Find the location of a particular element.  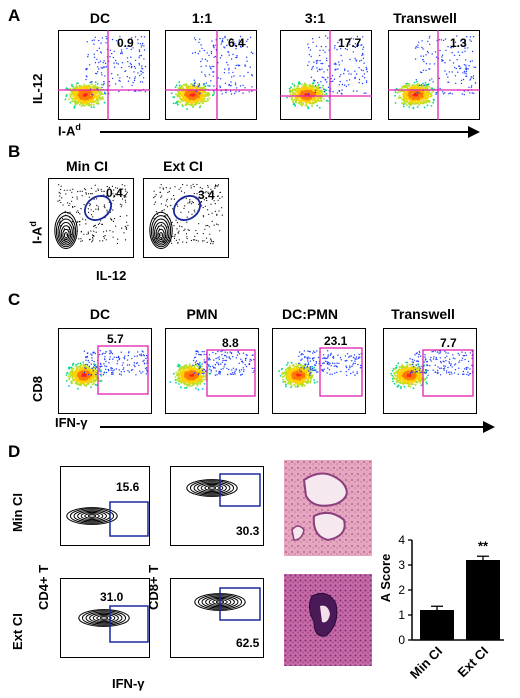

panel-a-title-4: Transwell is located at coordinates (425, 18).